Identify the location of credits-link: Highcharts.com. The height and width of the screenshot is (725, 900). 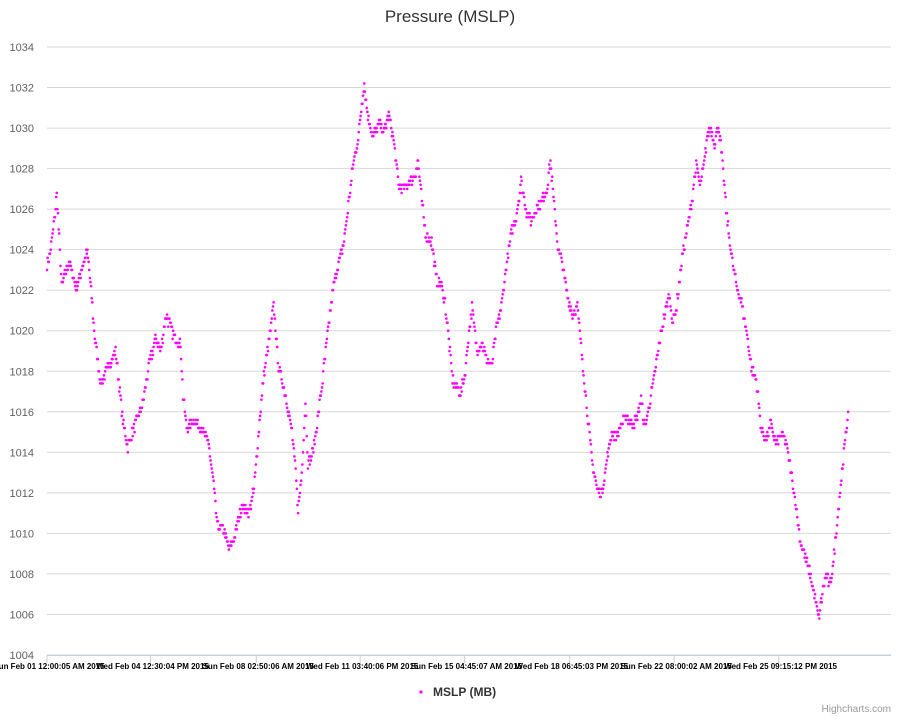
(856, 709).